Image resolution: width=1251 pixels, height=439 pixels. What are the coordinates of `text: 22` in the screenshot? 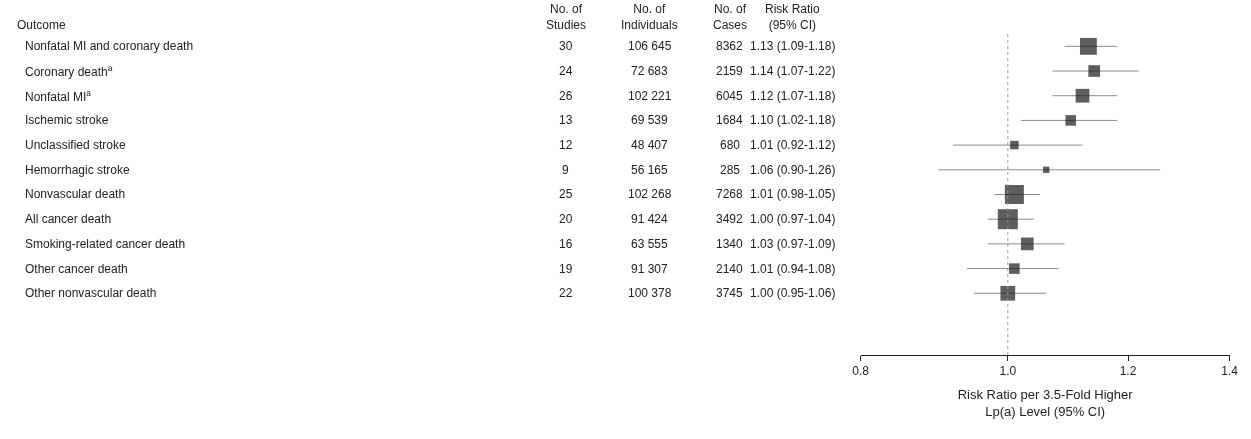 It's located at (566, 293).